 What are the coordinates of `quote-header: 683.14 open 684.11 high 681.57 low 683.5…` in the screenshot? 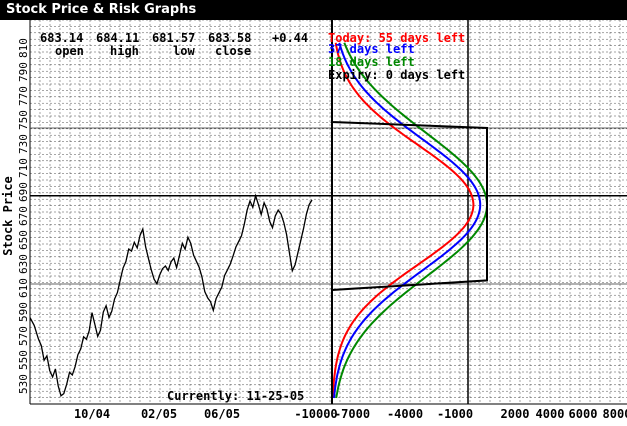 It's located at (174, 44).